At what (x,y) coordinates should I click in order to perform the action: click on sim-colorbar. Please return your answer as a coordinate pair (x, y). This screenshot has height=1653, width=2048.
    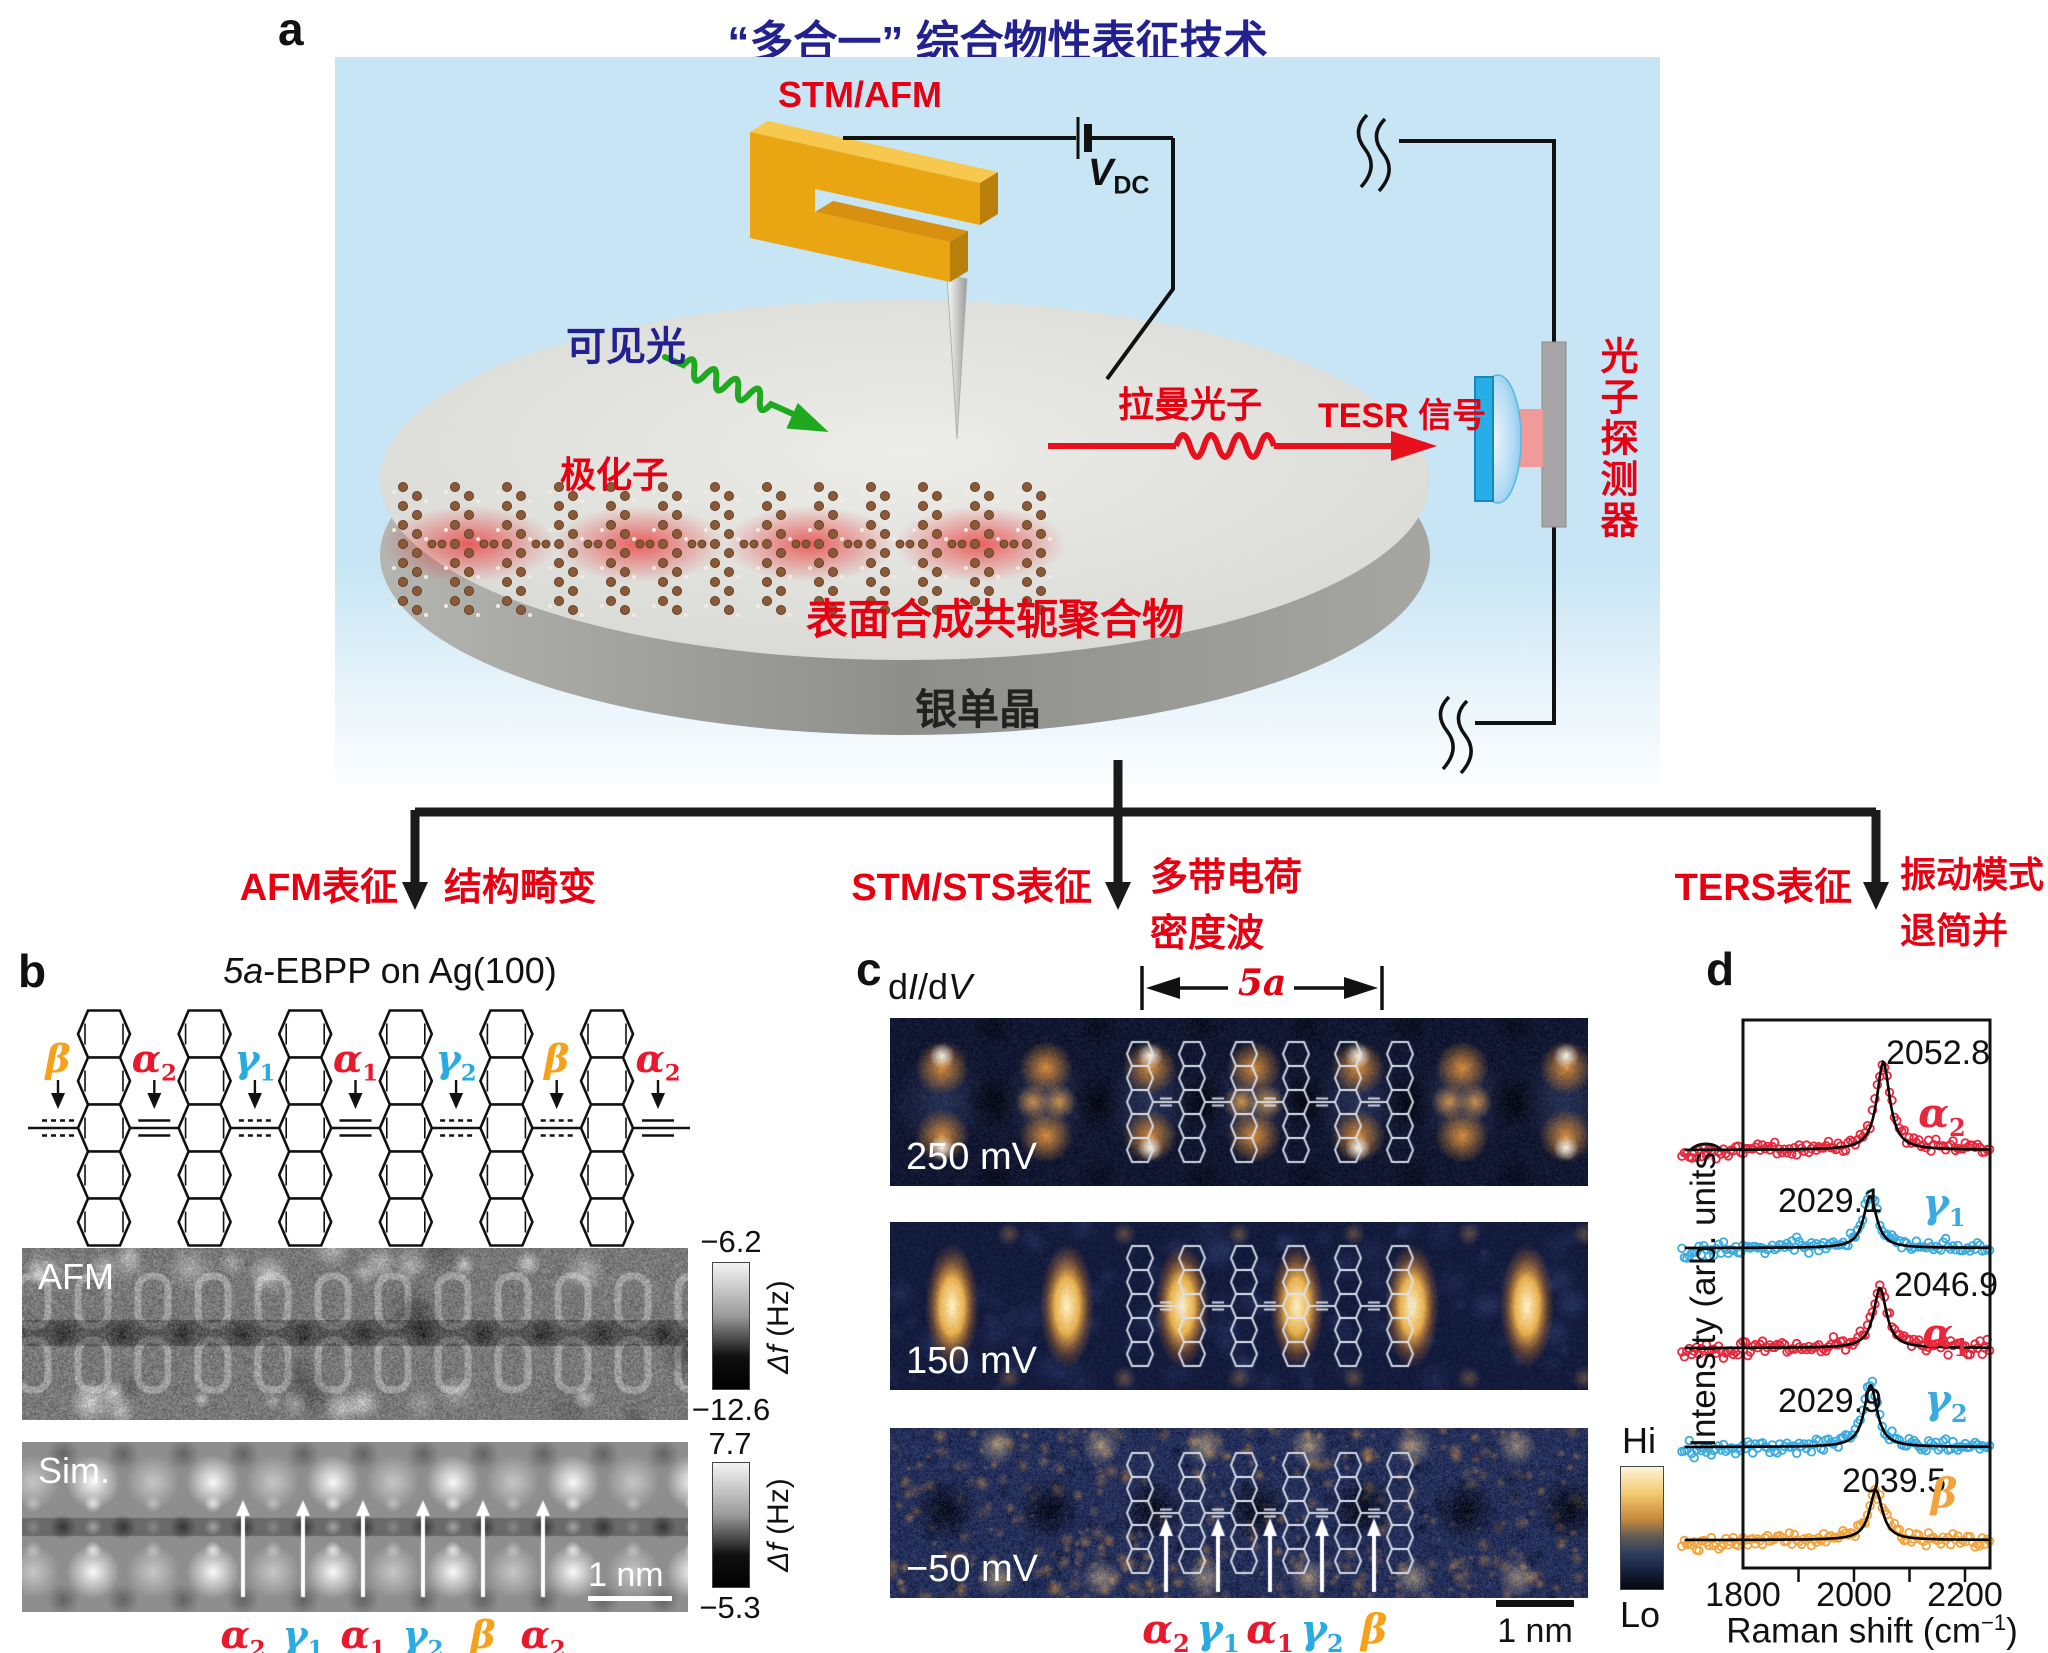
    Looking at the image, I should click on (731, 1525).